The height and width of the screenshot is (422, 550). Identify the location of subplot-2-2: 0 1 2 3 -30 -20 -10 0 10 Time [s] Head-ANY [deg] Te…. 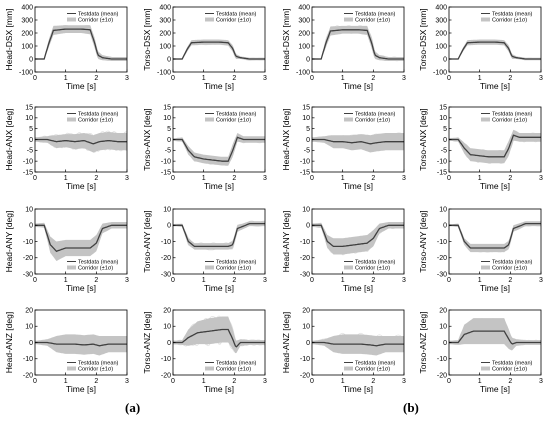
(343, 249).